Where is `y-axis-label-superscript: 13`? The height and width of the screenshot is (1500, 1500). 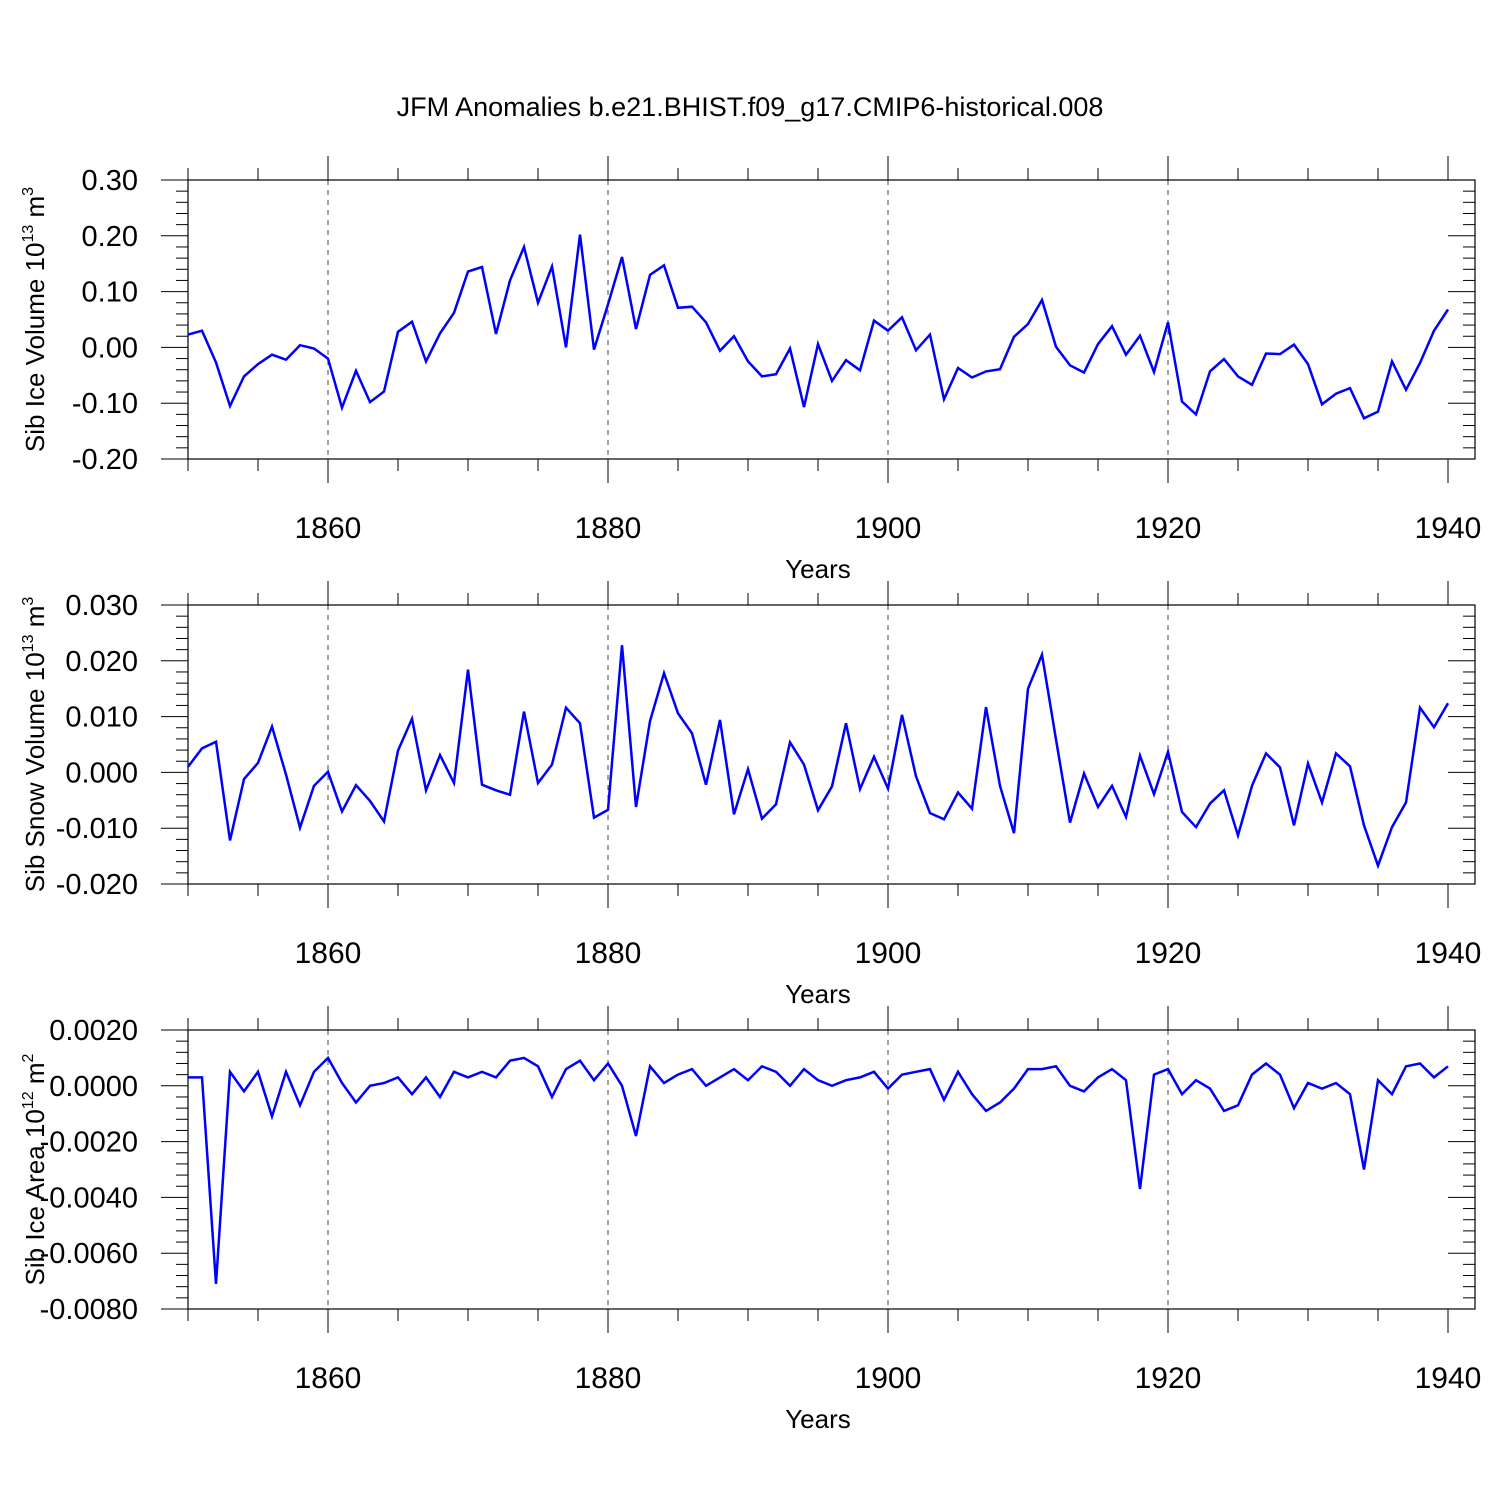
y-axis-label-superscript: 13 is located at coordinates (28, 234).